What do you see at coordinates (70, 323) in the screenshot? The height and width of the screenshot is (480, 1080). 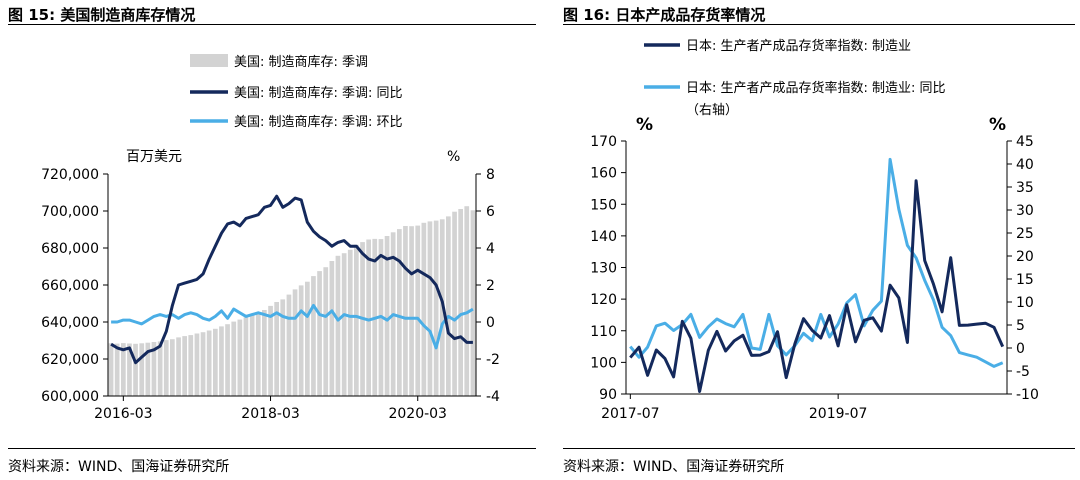 I see `left-y-tick-label: 640,000` at bounding box center [70, 323].